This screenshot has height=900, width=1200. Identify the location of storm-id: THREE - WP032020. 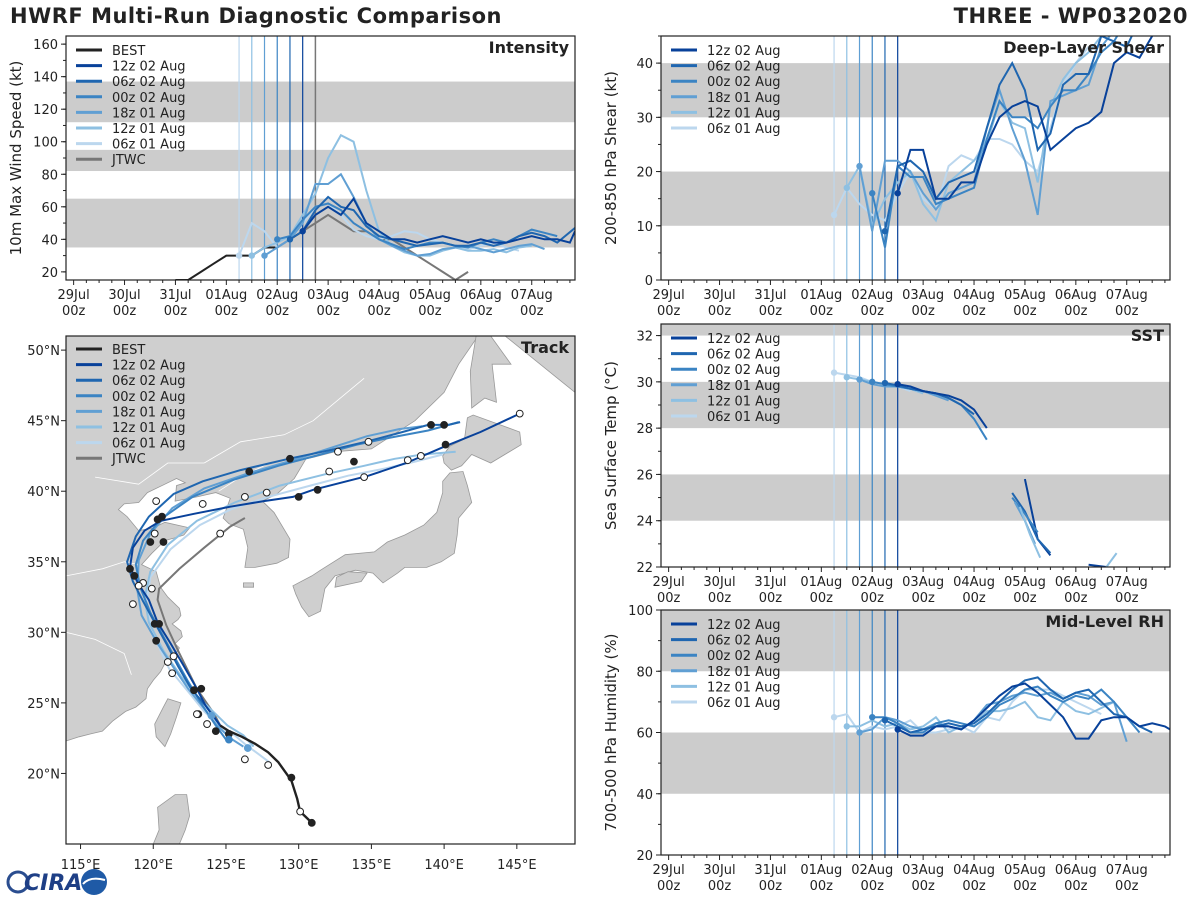
(1070, 16).